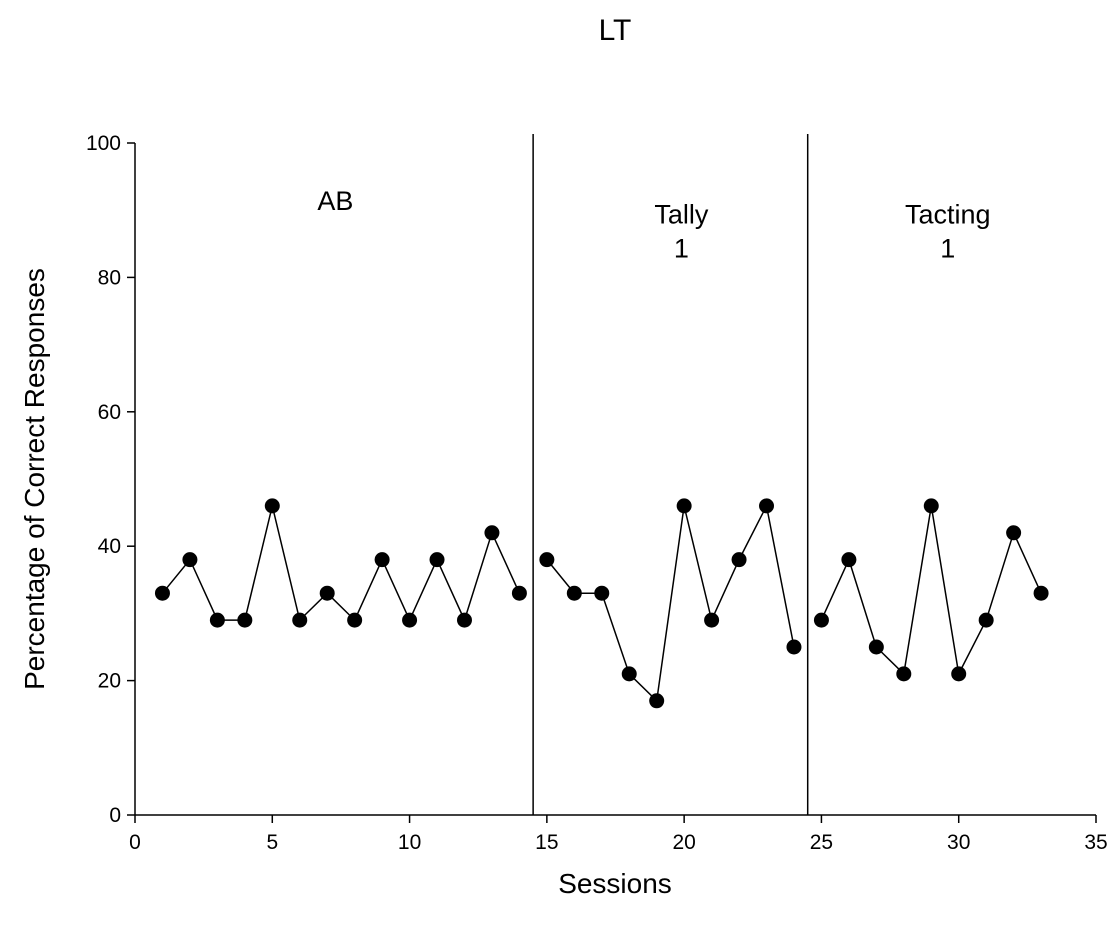 This screenshot has width=1117, height=930. I want to click on x-tick-label: 0, so click(135, 842).